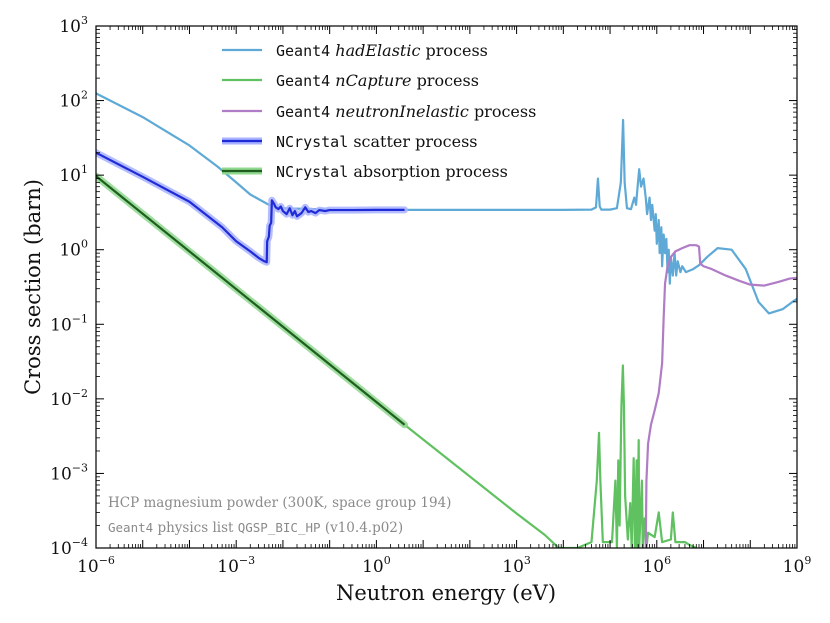  What do you see at coordinates (392, 171) in the screenshot?
I see `legend-label-nc-absorption: NCrystal absorption process` at bounding box center [392, 171].